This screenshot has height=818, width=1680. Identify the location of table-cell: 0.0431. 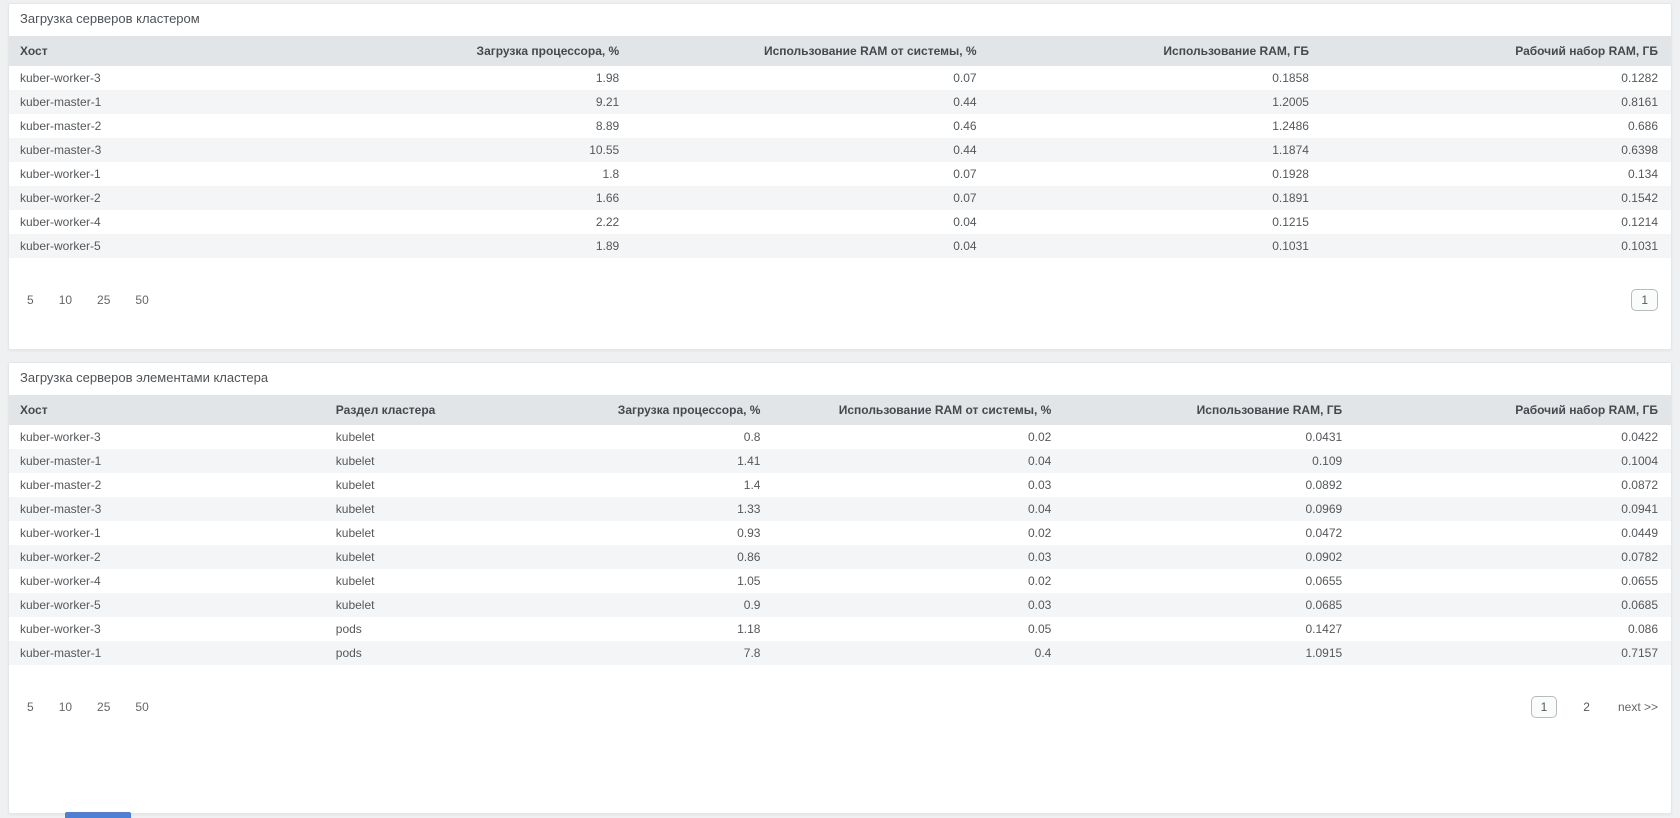
(1324, 437).